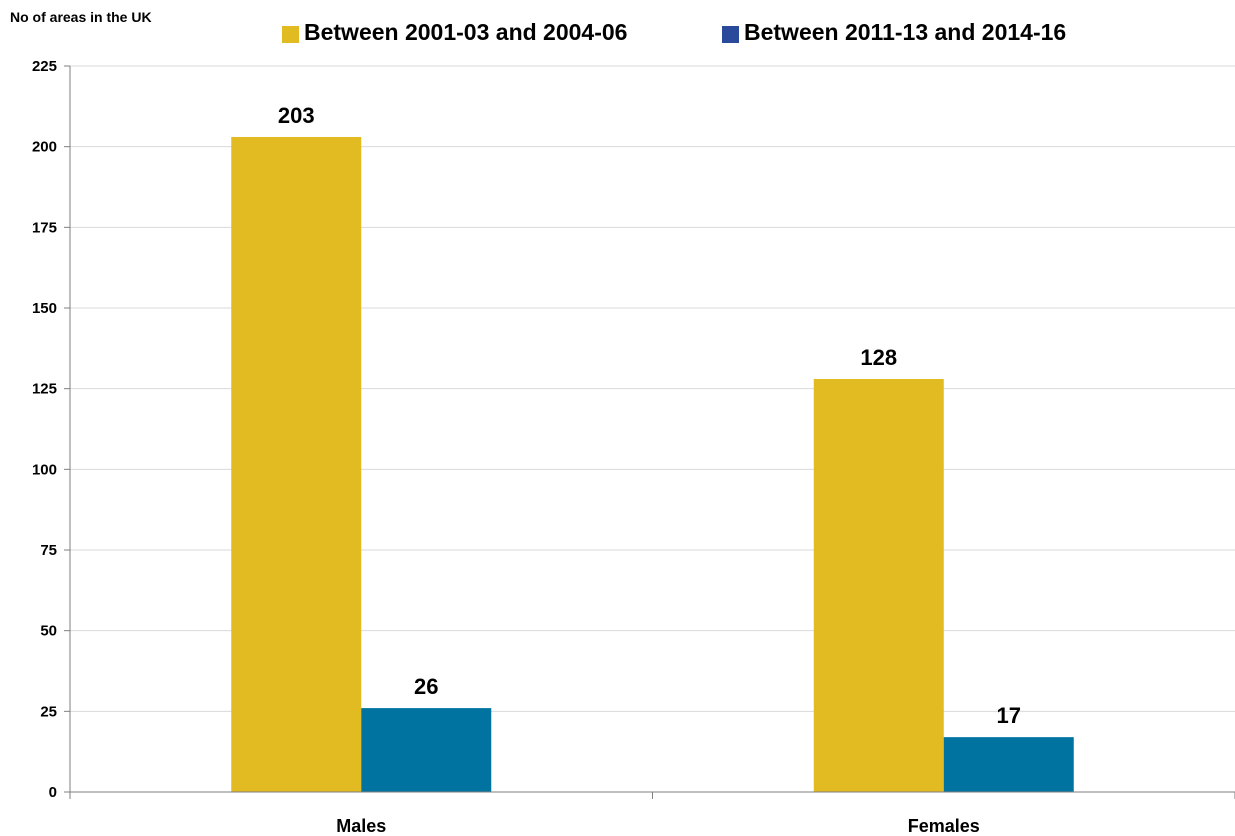 The height and width of the screenshot is (836, 1235). Describe the element at coordinates (48, 631) in the screenshot. I see `y-tick-label: 50` at that location.